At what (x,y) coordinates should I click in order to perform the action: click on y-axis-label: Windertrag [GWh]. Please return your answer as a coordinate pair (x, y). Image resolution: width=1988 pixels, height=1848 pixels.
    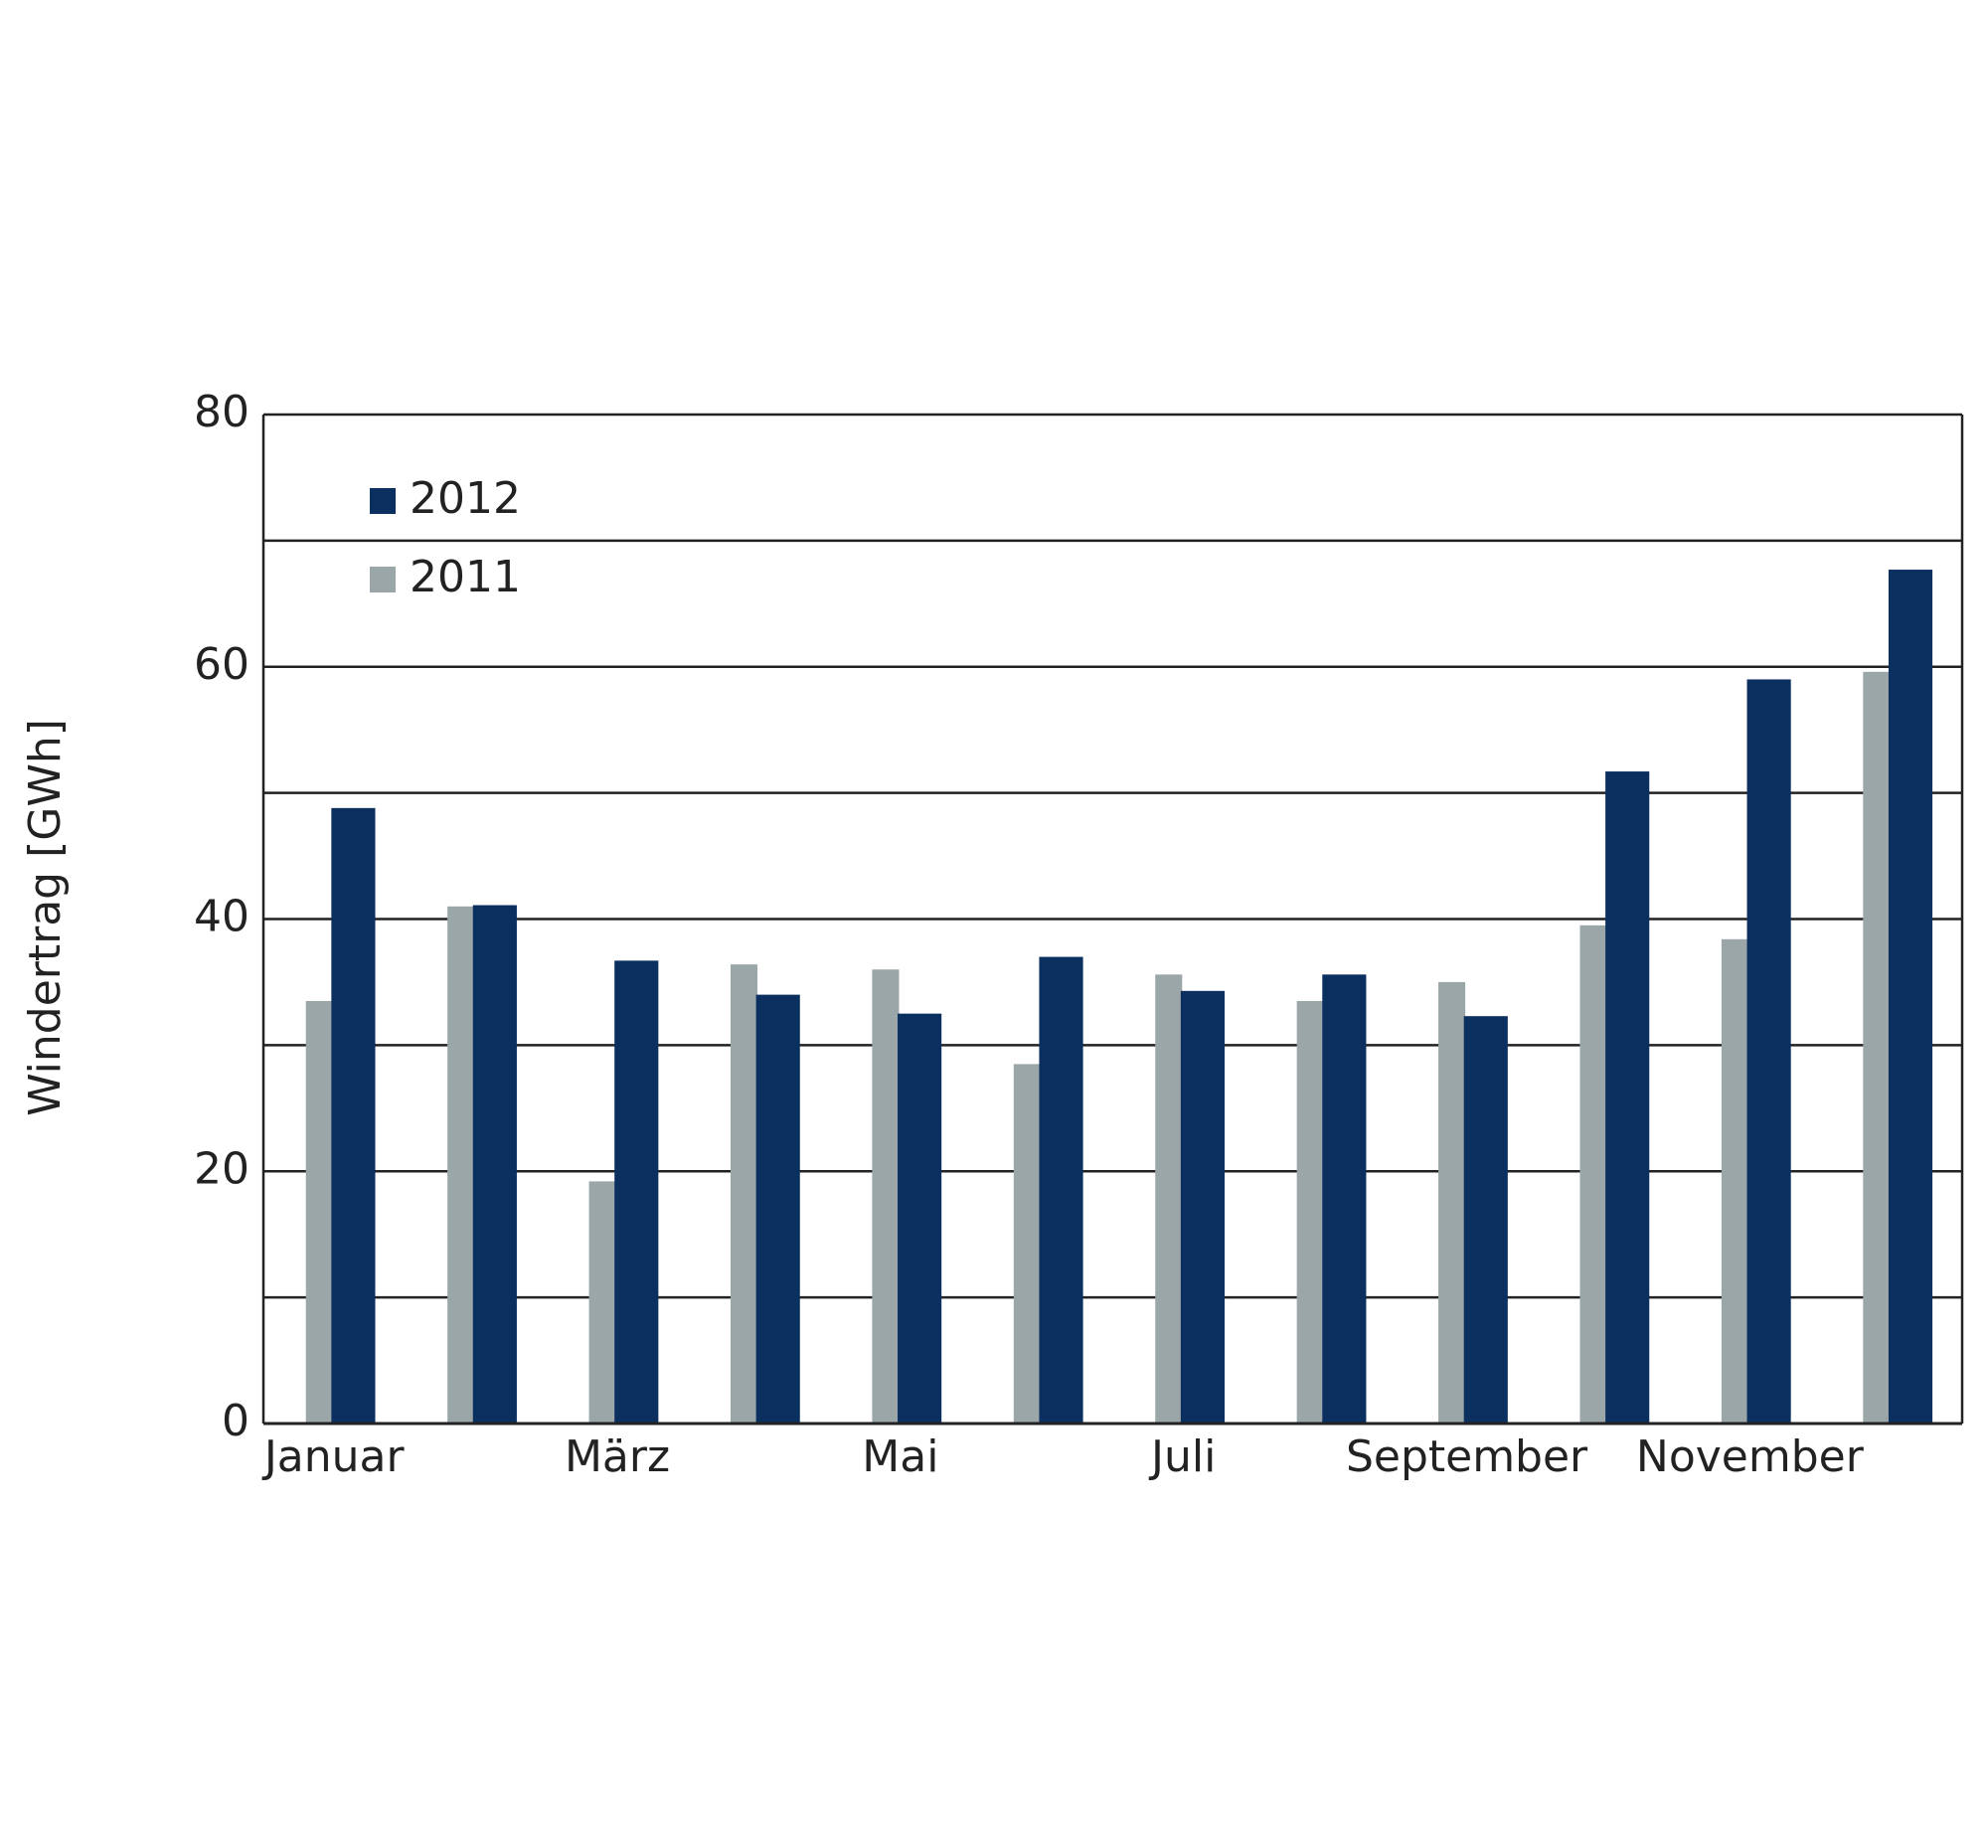
    Looking at the image, I should click on (45, 917).